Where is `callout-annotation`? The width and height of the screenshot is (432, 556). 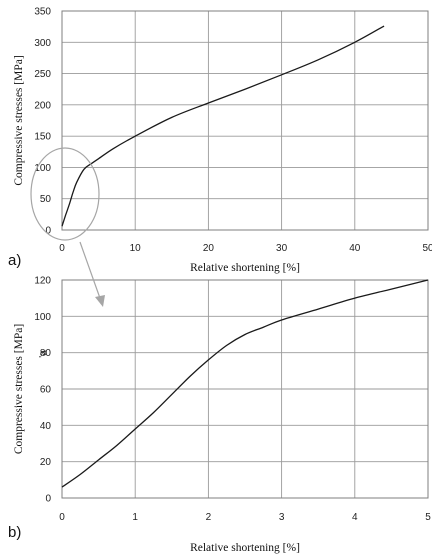 callout-annotation is located at coordinates (67, 227).